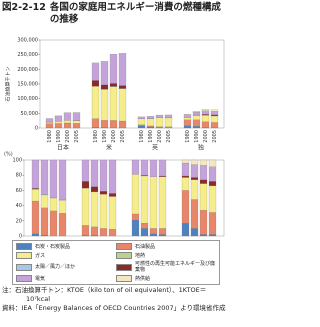 Image resolution: width=320 pixels, height=327 pixels. I want to click on y-tick-label: 40, so click(19, 206).